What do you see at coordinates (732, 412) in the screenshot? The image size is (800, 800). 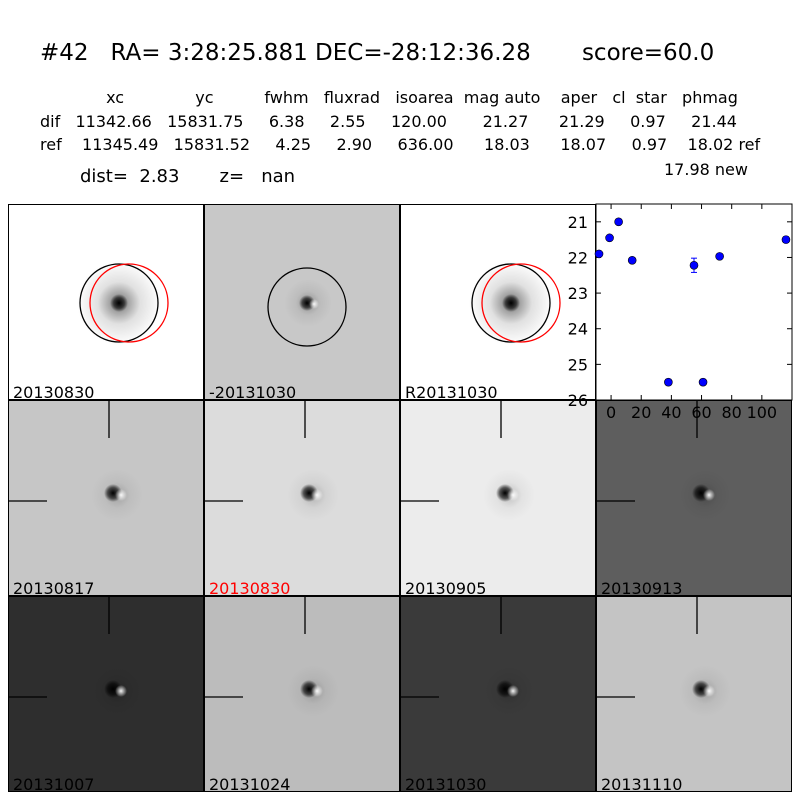 I see `x-tick-label: 80` at bounding box center [732, 412].